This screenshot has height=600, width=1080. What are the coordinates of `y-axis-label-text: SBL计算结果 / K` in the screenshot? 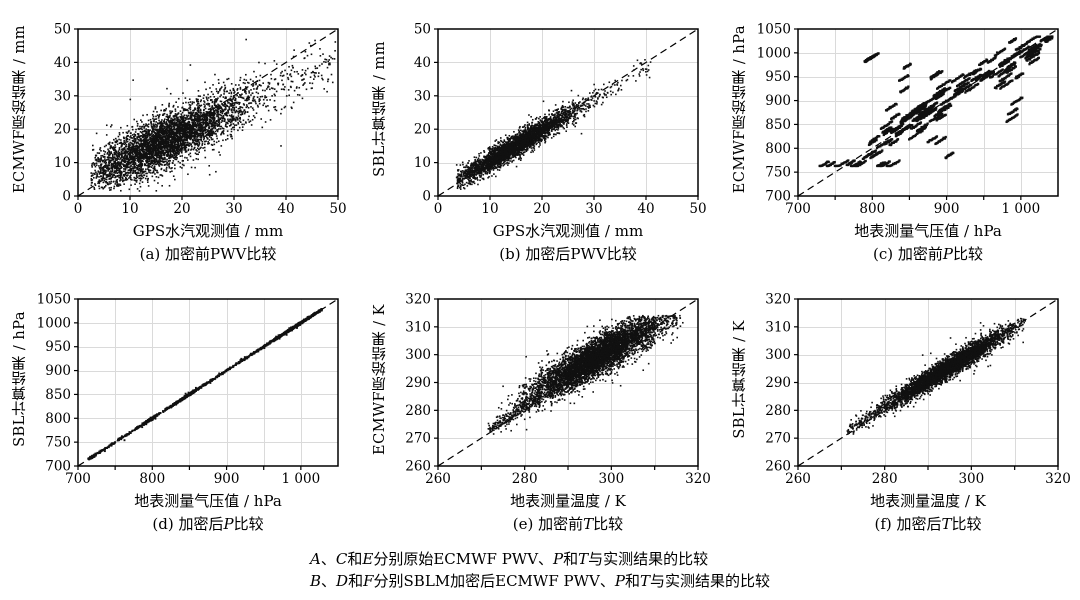 It's located at (739, 379).